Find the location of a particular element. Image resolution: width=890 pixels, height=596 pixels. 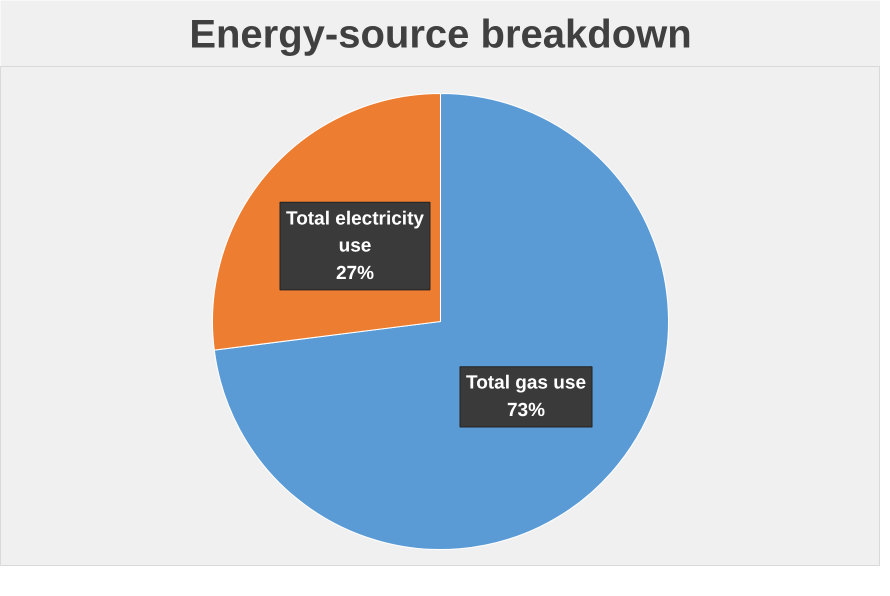

data-label: 73% is located at coordinates (526, 411).